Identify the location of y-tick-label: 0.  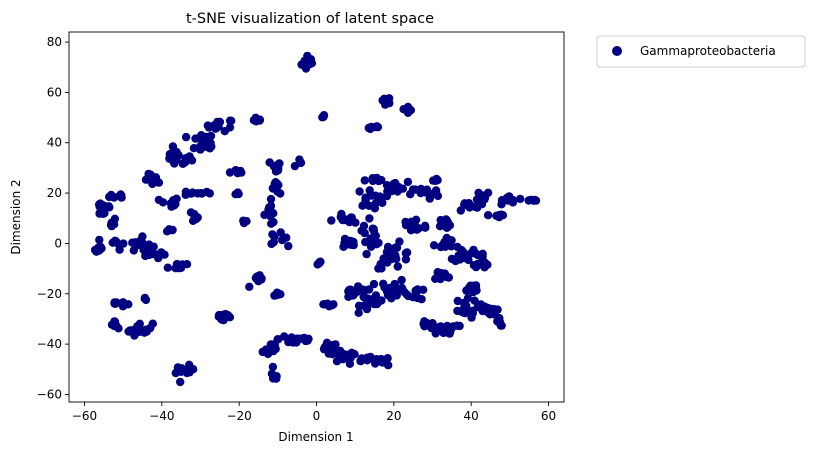
(58, 243).